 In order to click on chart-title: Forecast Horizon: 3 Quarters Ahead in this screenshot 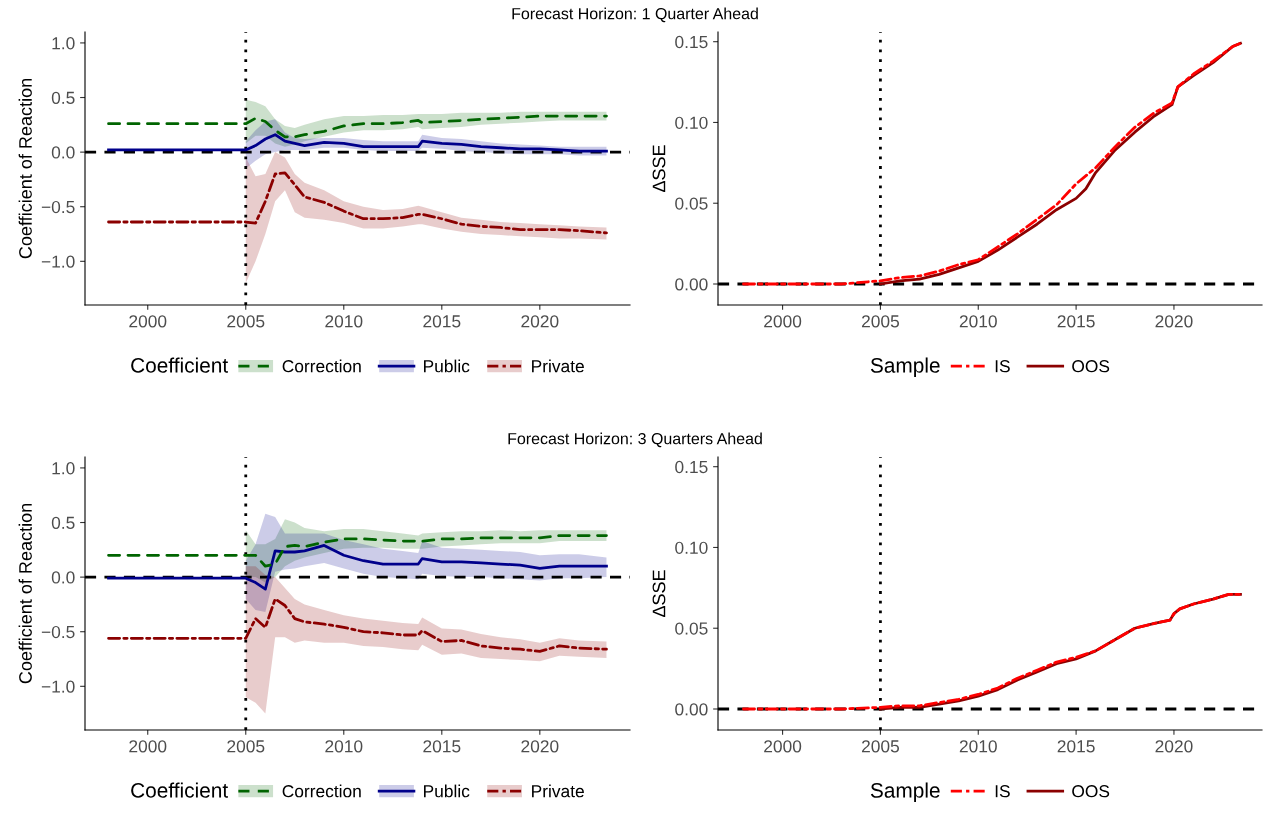, I will do `click(635, 440)`.